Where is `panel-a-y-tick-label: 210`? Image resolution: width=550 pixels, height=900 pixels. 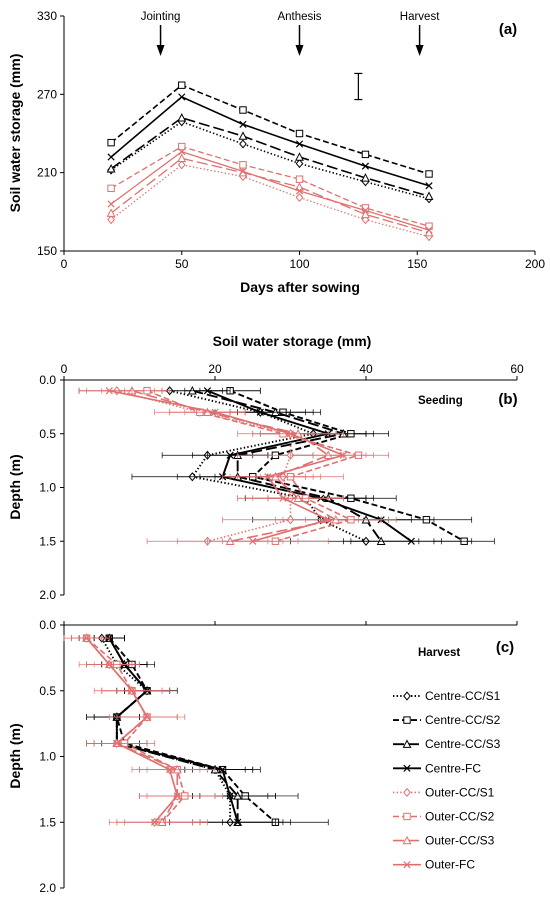
panel-a-y-tick-label: 210 is located at coordinates (47, 173).